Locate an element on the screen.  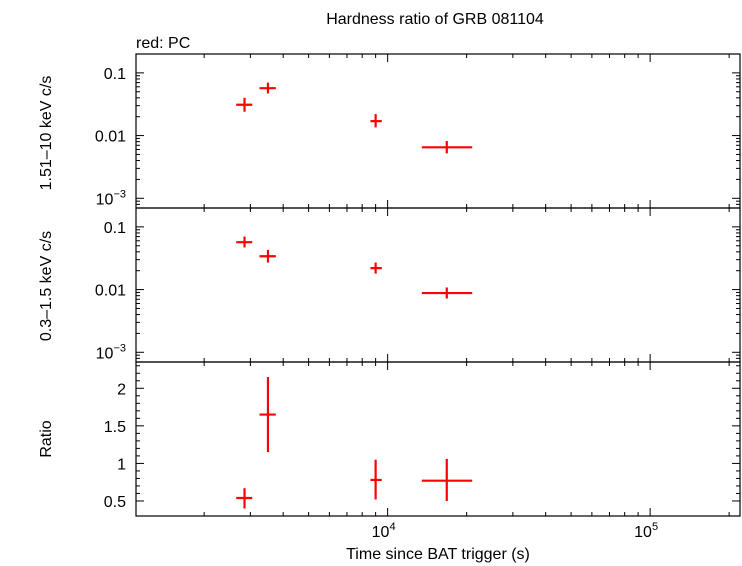
y-tick-label: 2 is located at coordinates (121, 389).